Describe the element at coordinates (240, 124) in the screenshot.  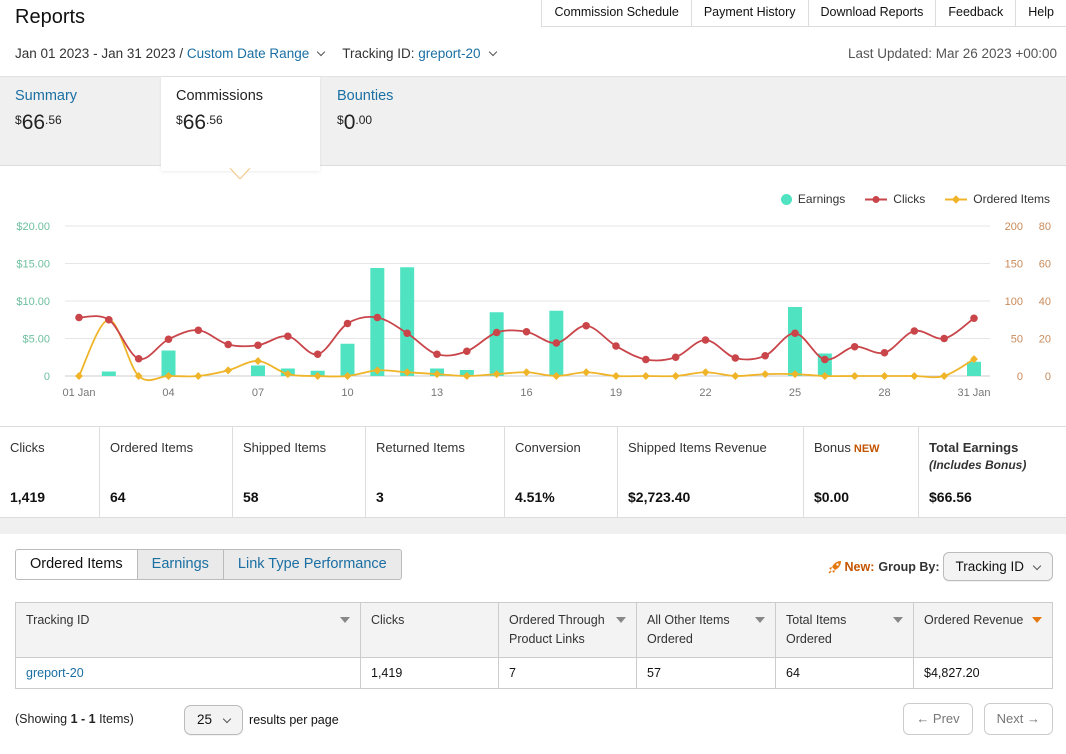
I see `tab-commissions: Commissions $66.56` at that location.